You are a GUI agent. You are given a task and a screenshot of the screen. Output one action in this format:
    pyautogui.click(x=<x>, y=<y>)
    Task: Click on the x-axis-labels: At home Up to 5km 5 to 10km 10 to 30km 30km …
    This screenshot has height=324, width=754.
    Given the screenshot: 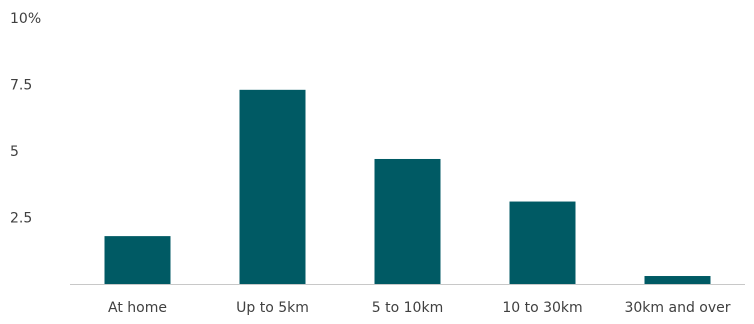 What is the action you would take?
    pyautogui.click(x=419, y=308)
    